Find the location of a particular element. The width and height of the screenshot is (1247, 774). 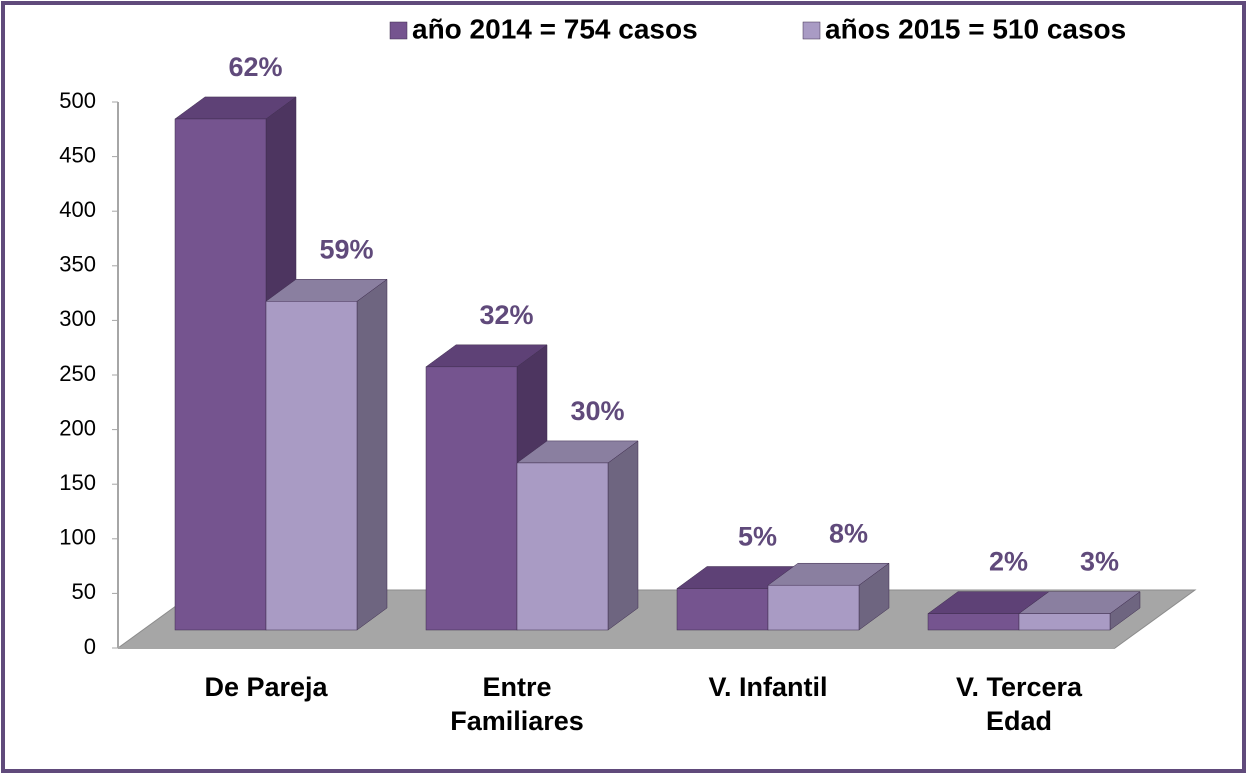

y-tick-label: 300 is located at coordinates (77, 318).